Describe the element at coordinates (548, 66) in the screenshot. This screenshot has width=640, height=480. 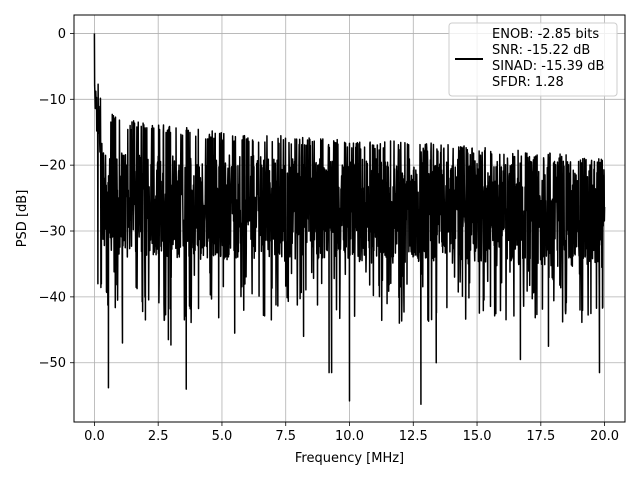
I see `legend-sinad: SINAD: -15.39 dB` at that location.